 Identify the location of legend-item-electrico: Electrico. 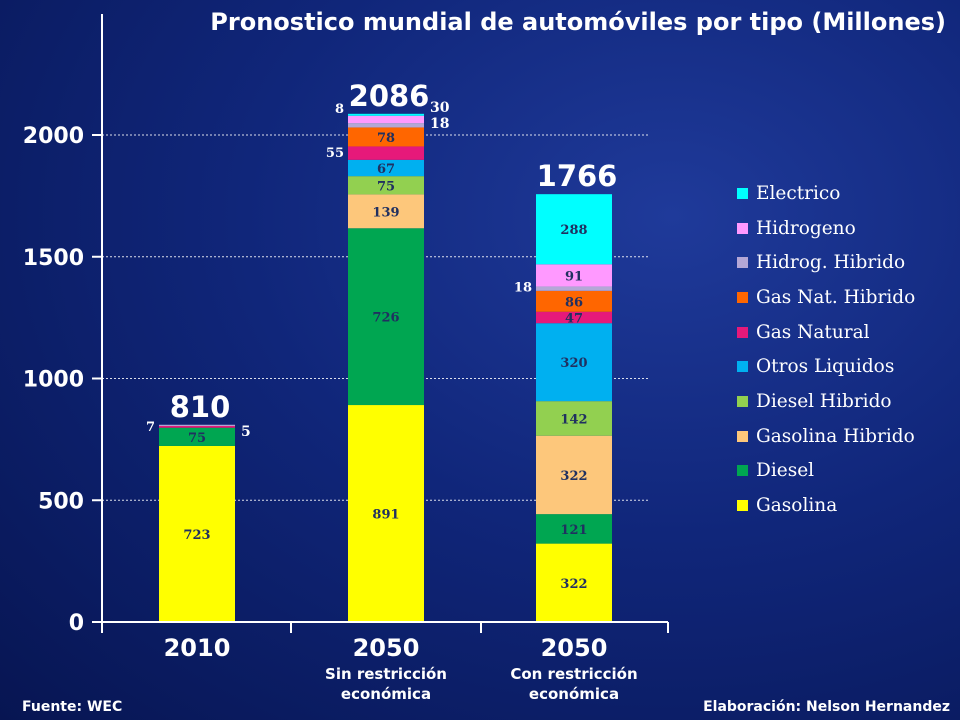
(826, 193).